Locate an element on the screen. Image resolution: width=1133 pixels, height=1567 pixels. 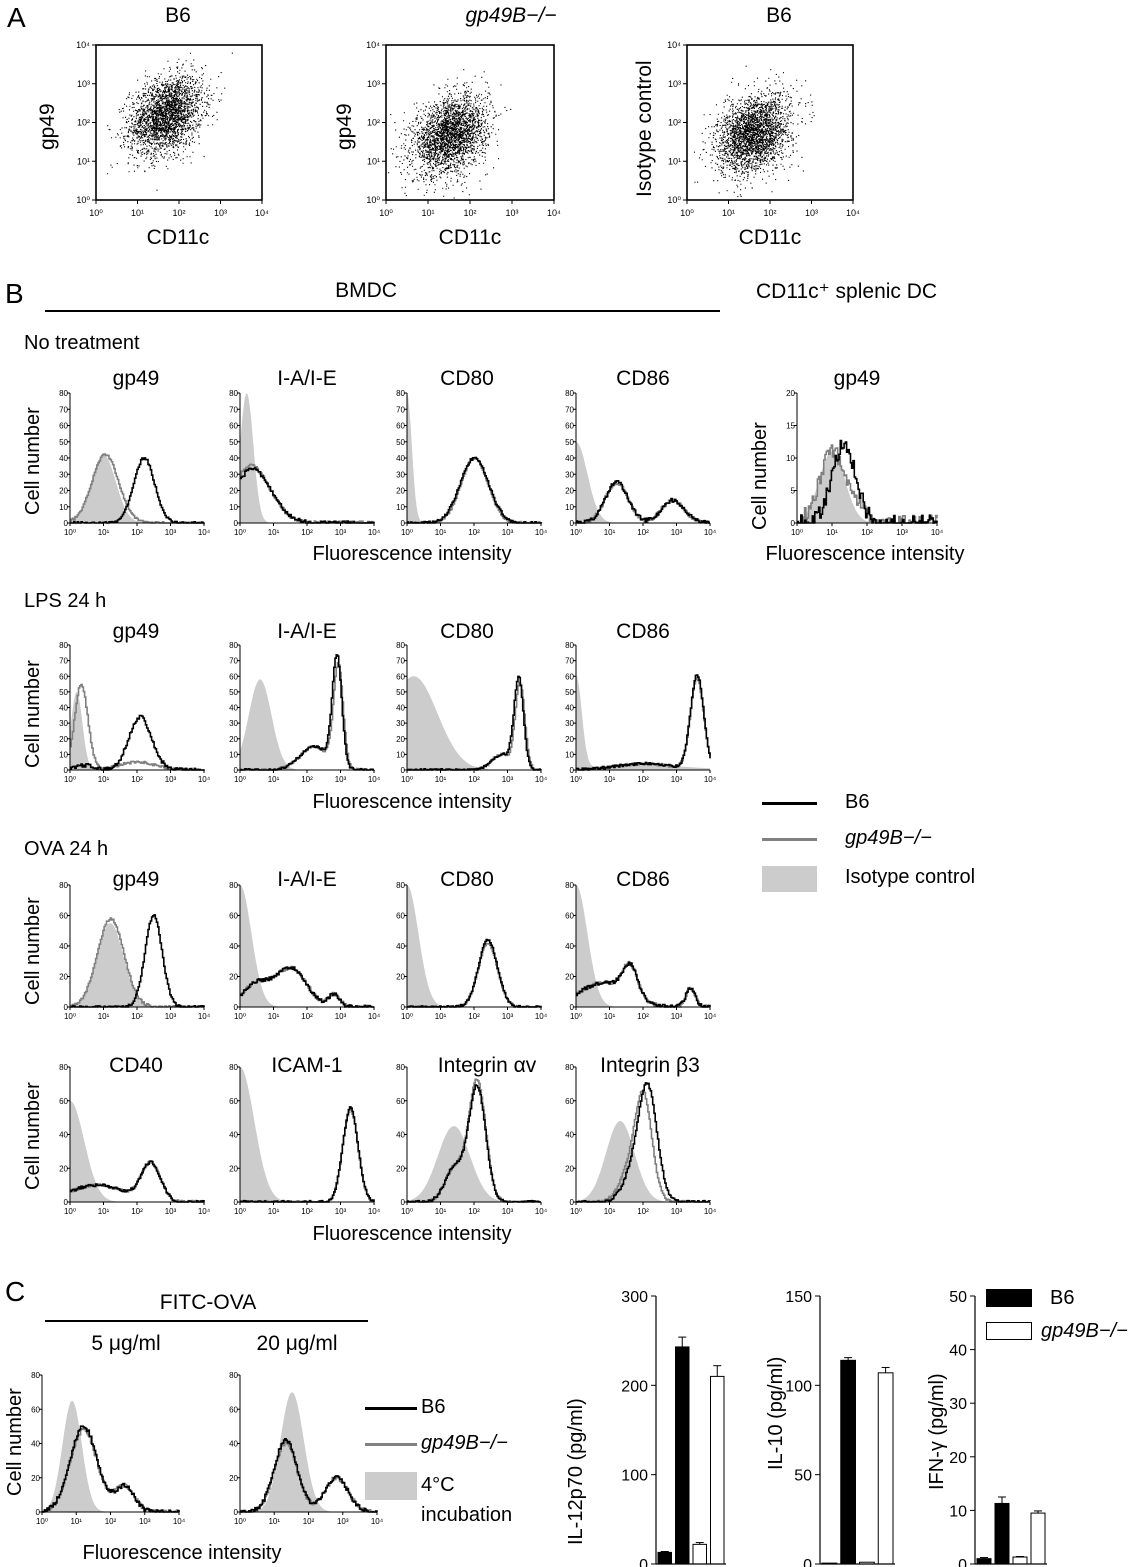
hist-splenic-gp49-ytick: 15 is located at coordinates (790, 426).